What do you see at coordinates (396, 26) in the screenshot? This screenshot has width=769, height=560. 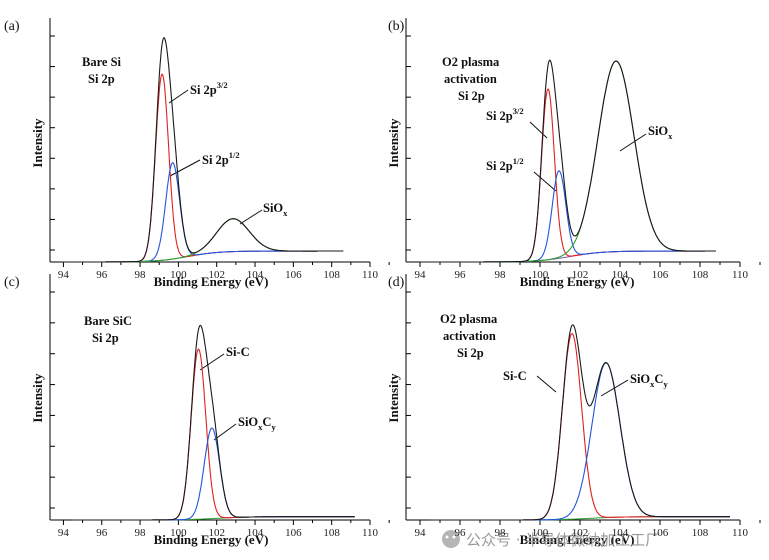 I see `panel-b-label: (b)` at bounding box center [396, 26].